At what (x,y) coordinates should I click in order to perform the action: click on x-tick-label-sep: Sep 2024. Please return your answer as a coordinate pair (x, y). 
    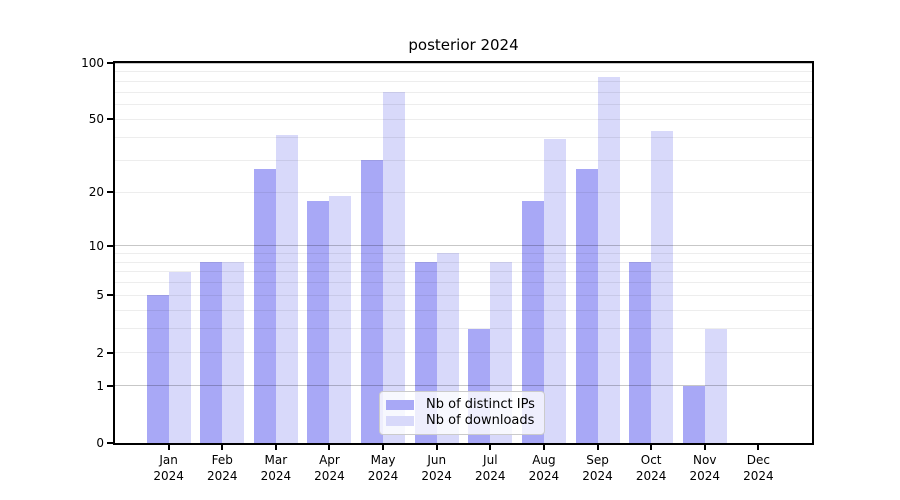
    Looking at the image, I should click on (597, 468).